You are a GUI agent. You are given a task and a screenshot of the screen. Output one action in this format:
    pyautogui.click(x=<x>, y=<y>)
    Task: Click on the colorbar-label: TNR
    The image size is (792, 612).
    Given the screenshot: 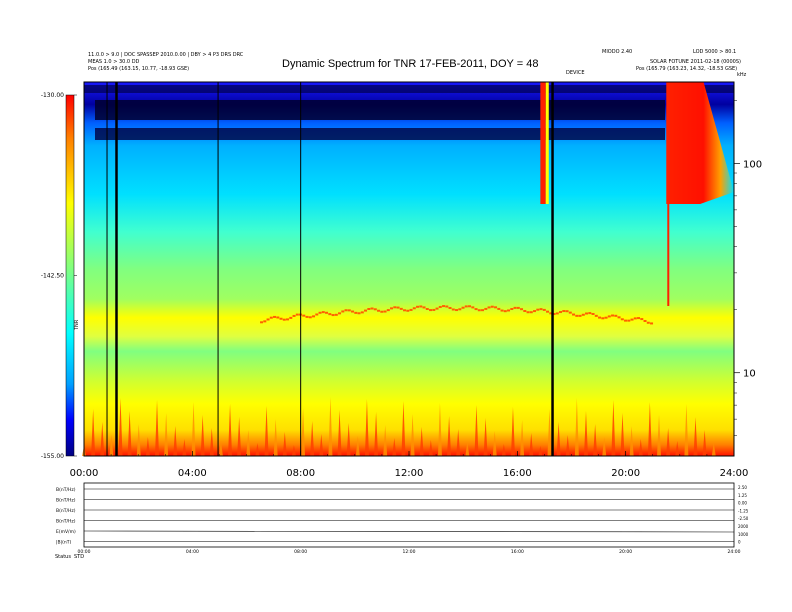 What is the action you would take?
    pyautogui.click(x=77, y=325)
    